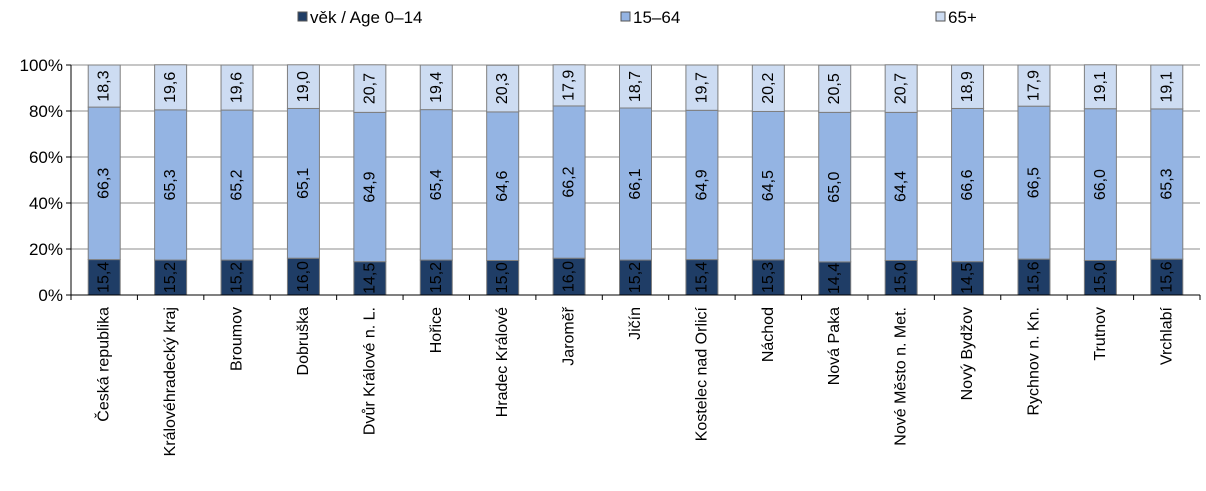 Image resolution: width=1206 pixels, height=491 pixels. I want to click on data-label: 19,7, so click(701, 87).